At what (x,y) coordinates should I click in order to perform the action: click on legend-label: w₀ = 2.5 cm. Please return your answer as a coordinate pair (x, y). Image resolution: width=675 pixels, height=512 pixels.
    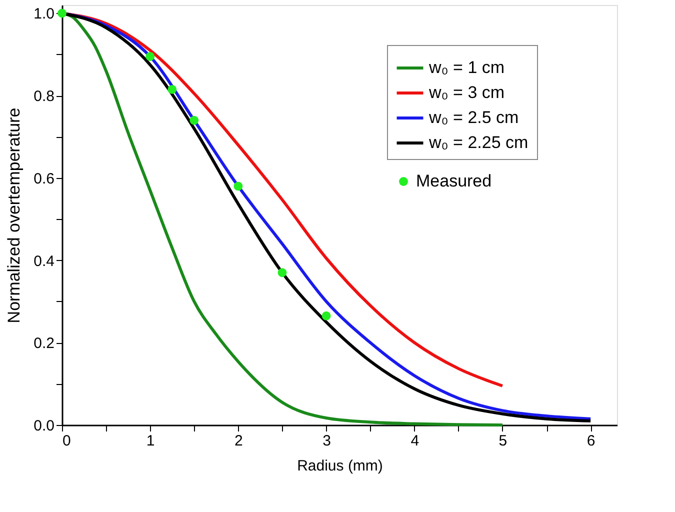
    Looking at the image, I should click on (473, 117).